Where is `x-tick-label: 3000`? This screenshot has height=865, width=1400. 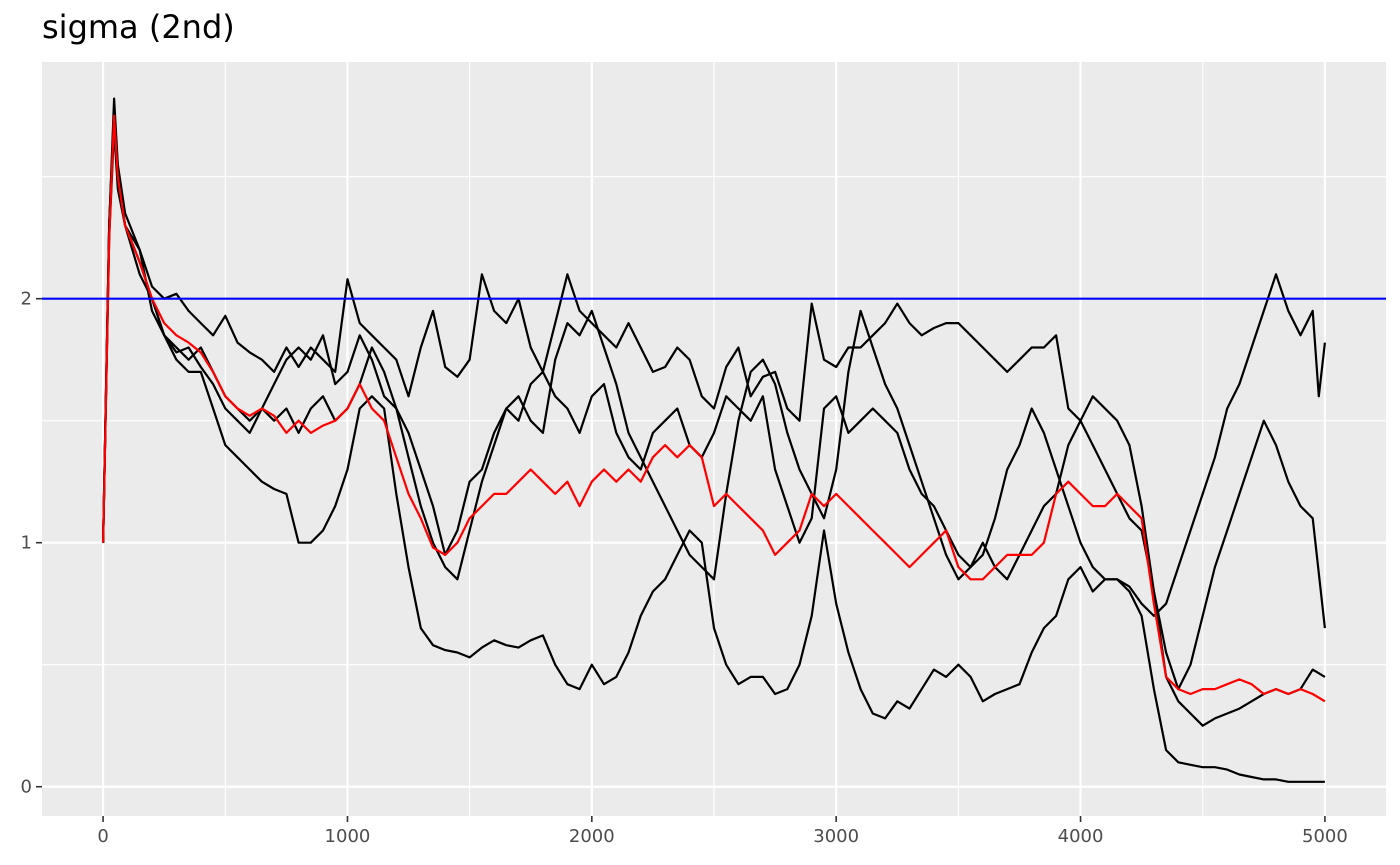
x-tick-label: 3000 is located at coordinates (836, 836).